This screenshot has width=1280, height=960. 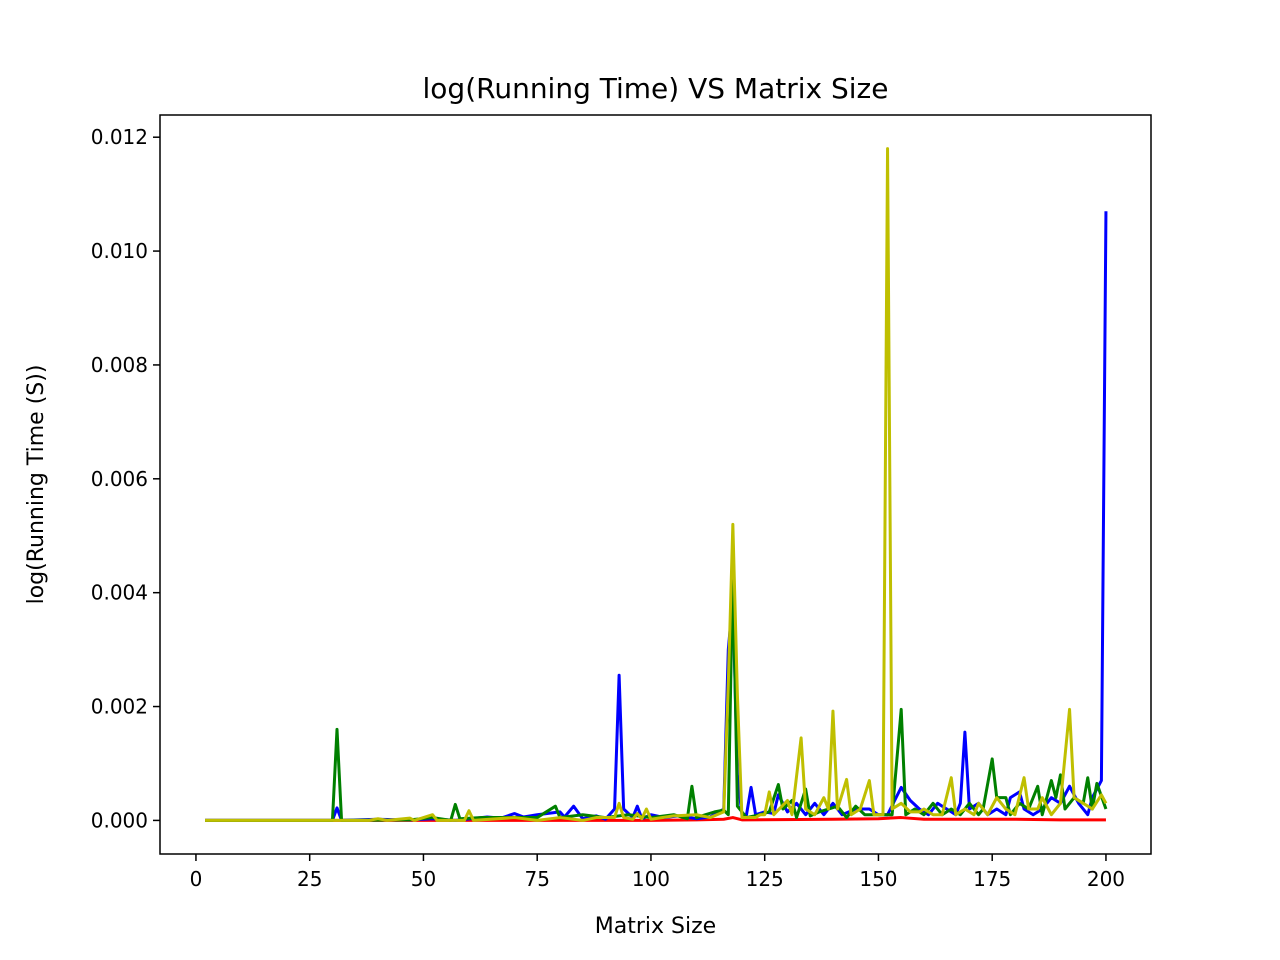 I want to click on x-axis: 0 25 50 75 100 125 150 175 200, so click(x=657, y=872).